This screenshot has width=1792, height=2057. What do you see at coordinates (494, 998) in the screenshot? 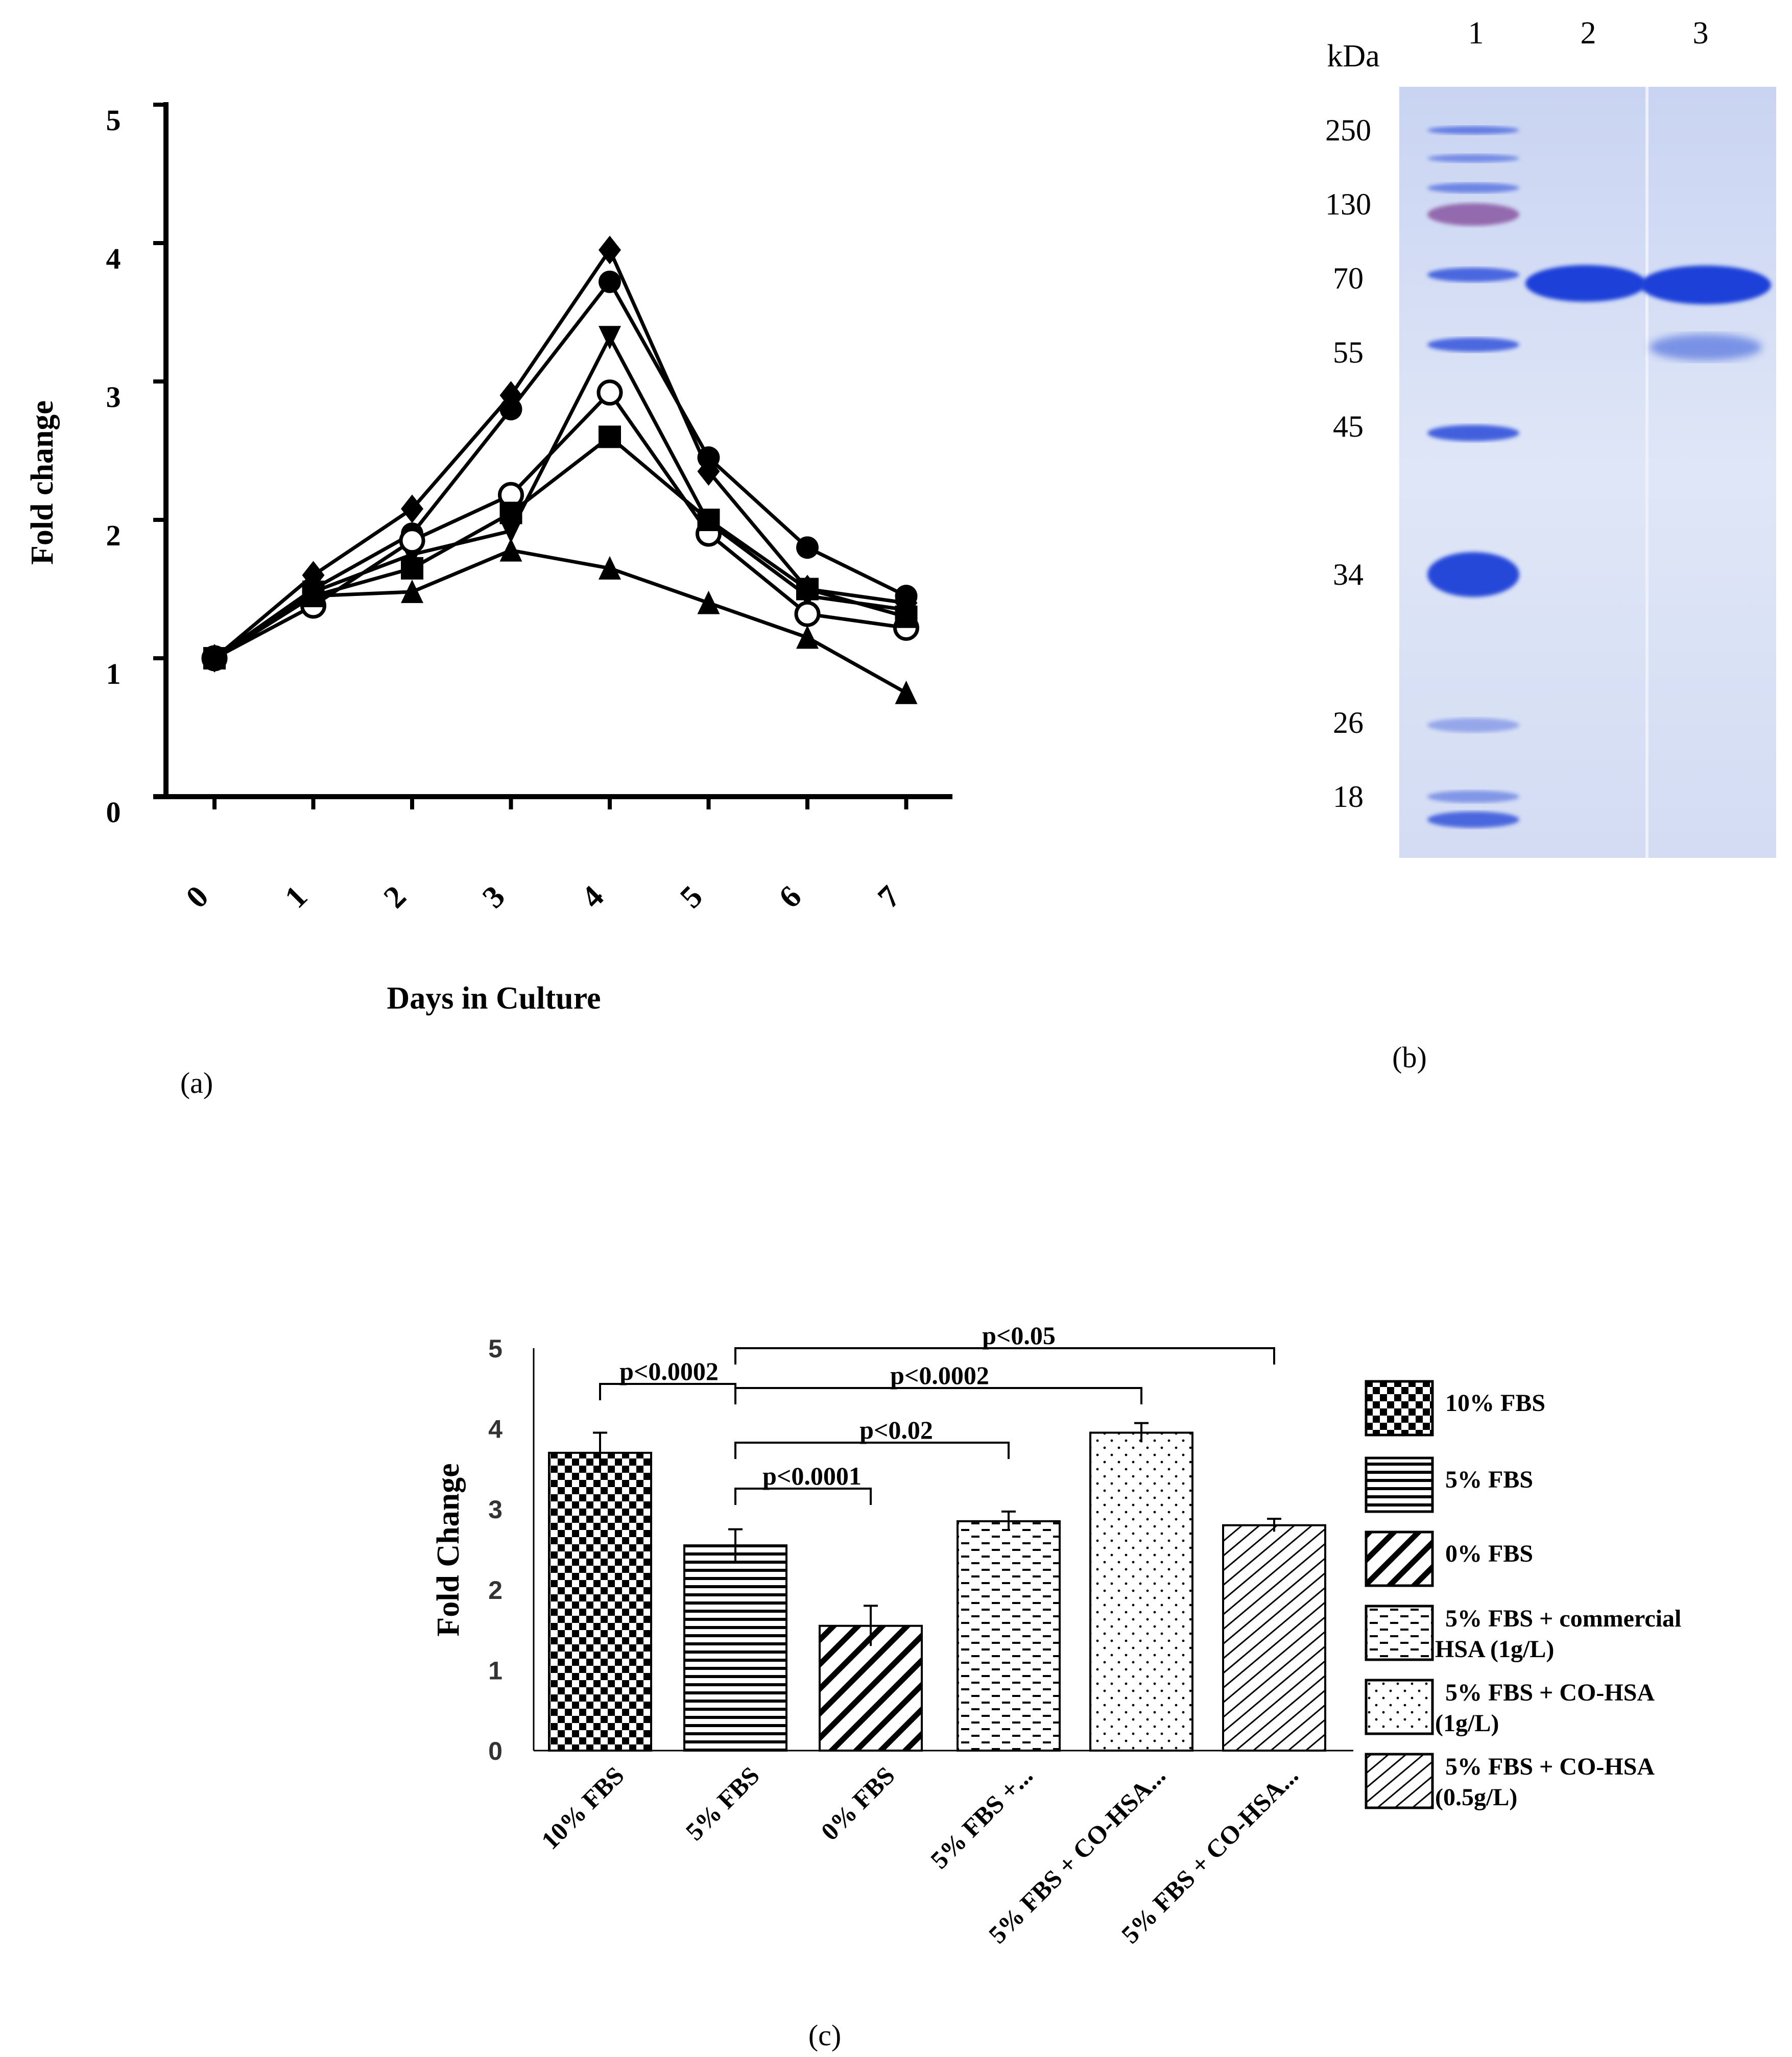
I see `x-axis-title-a: Days in Culture` at bounding box center [494, 998].